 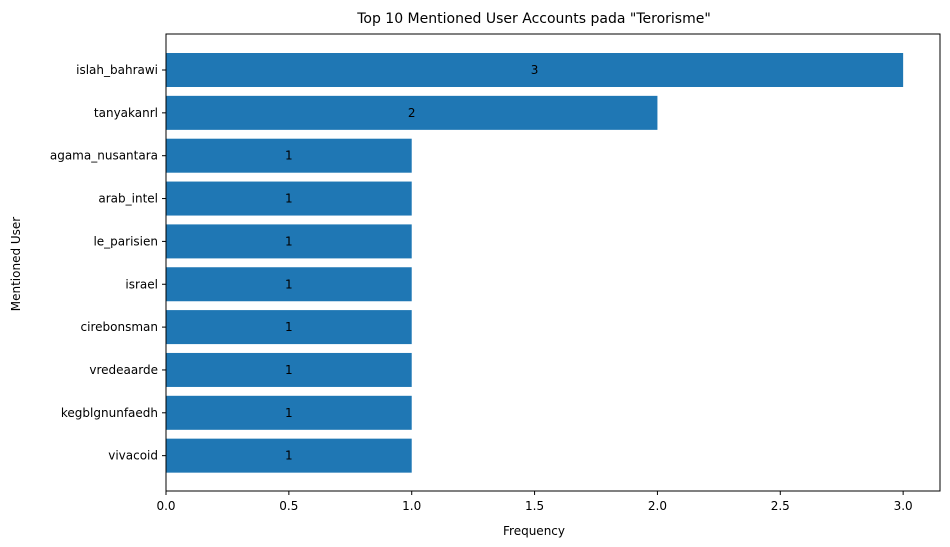 I want to click on x-tick-label: 2.5, so click(x=780, y=506).